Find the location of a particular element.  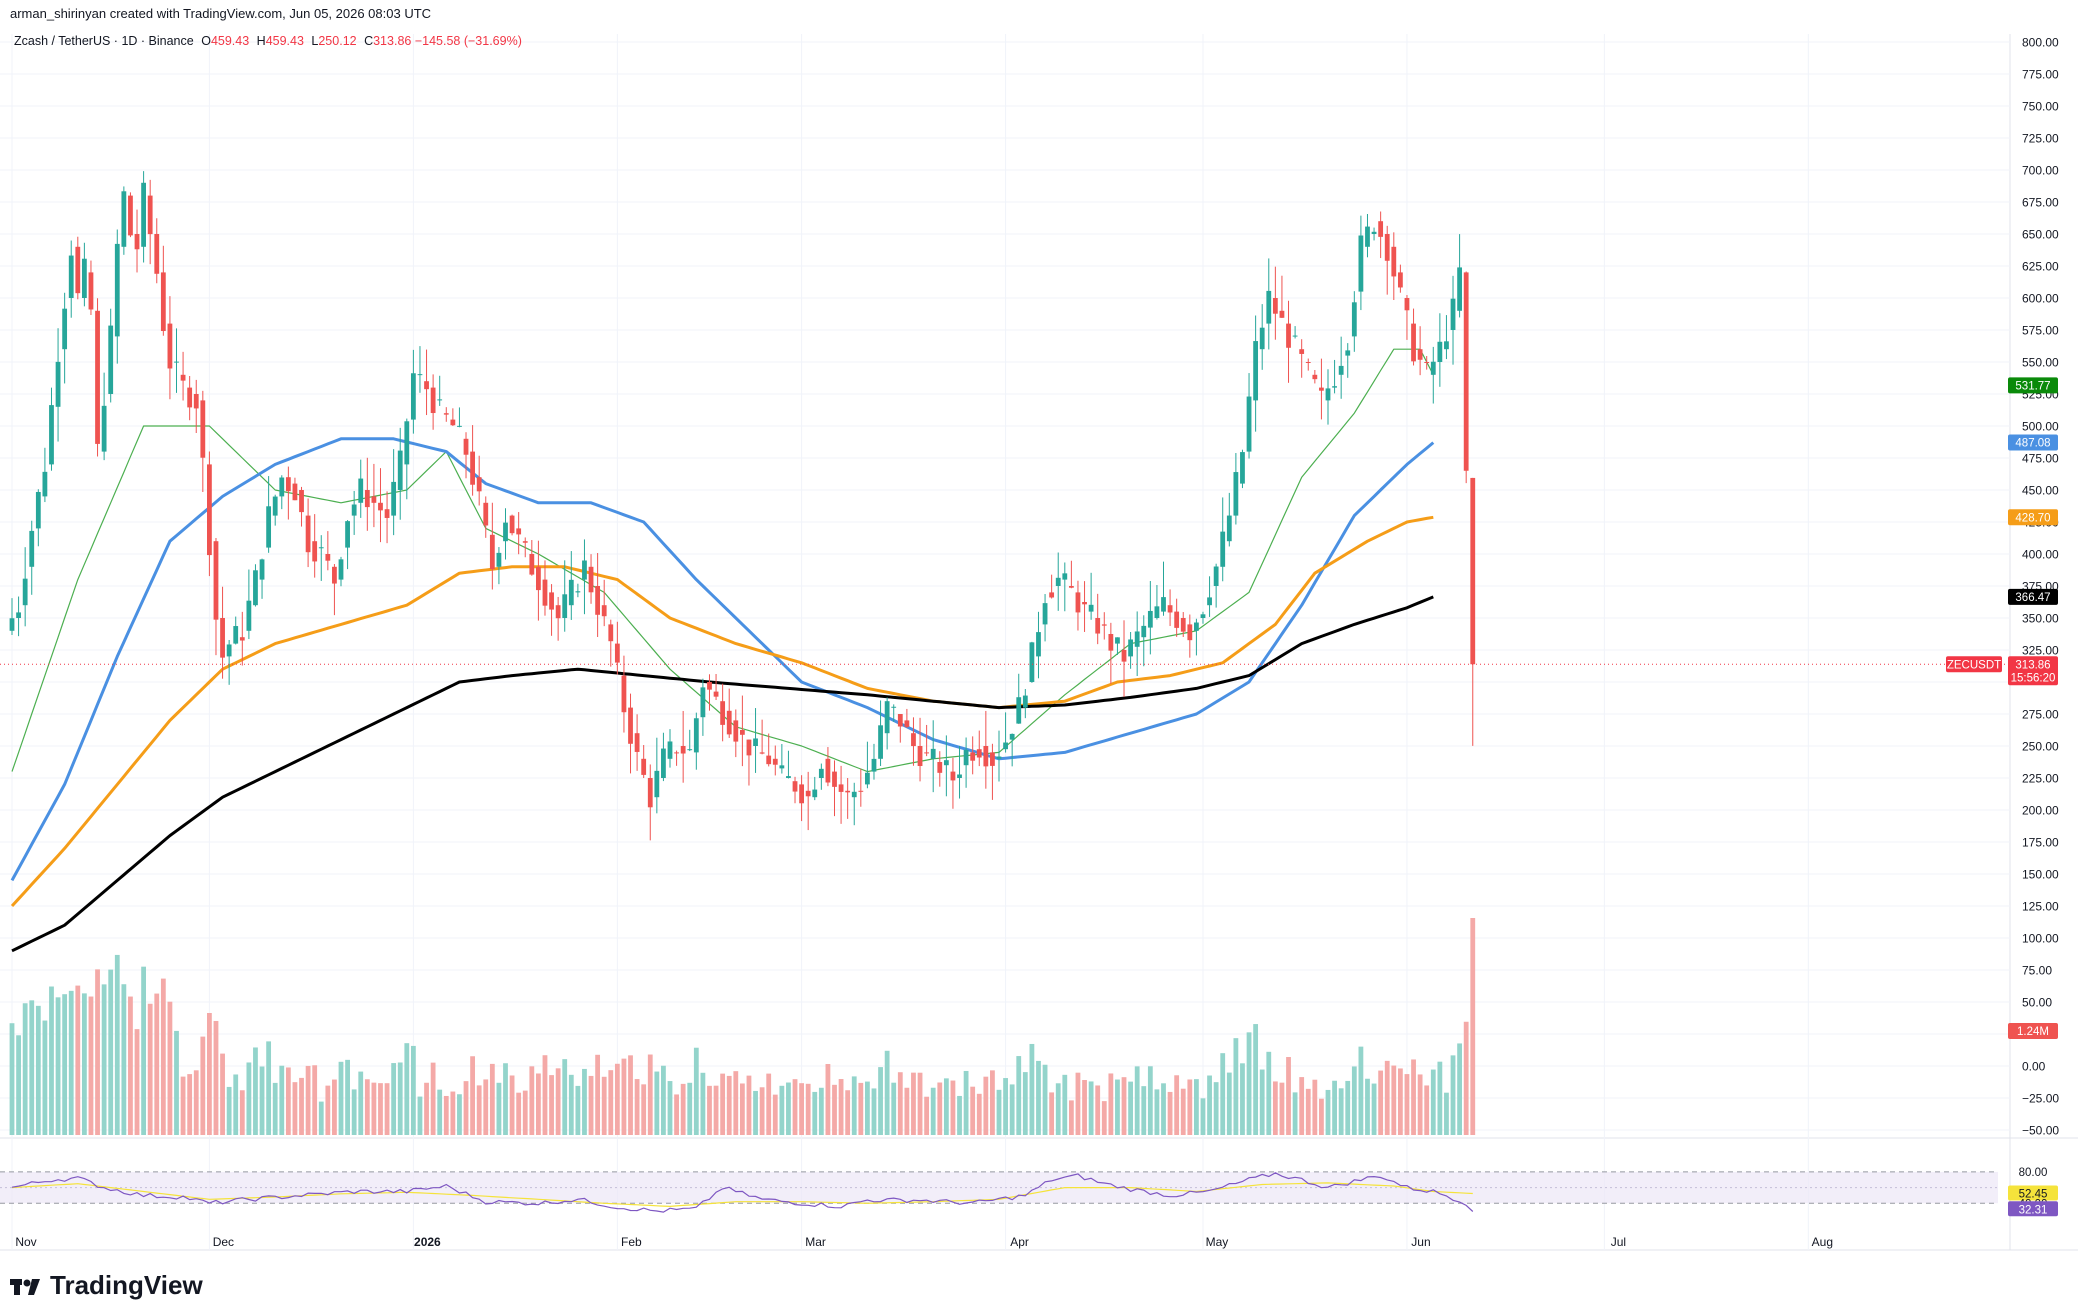

time-axis-label: Apr is located at coordinates (1019, 1242).